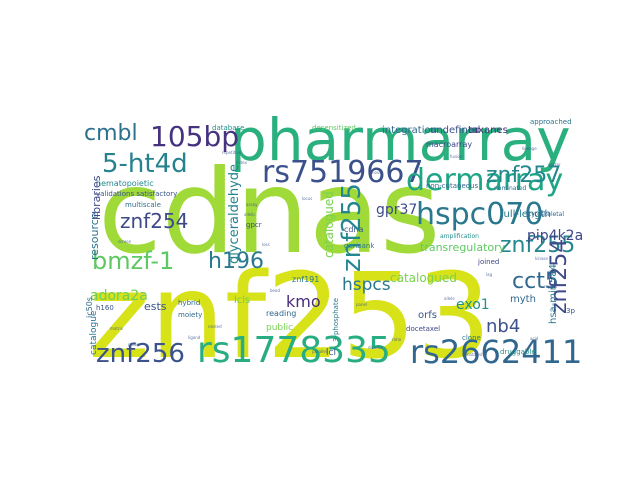 The height and width of the screenshot is (480, 640). Describe the element at coordinates (449, 298) in the screenshot. I see `svg-text: allele` at that location.